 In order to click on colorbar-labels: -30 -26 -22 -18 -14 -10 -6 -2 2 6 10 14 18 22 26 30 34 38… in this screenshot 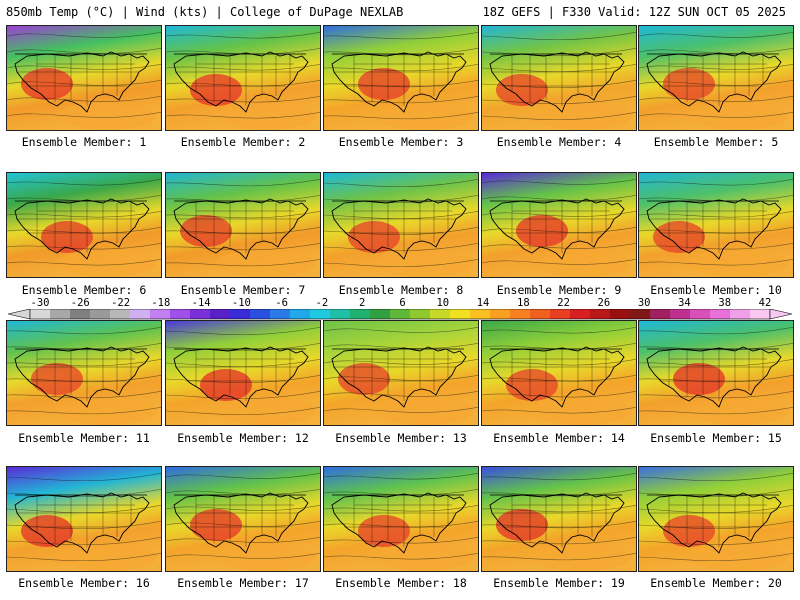, I will do `click(400, 303)`.